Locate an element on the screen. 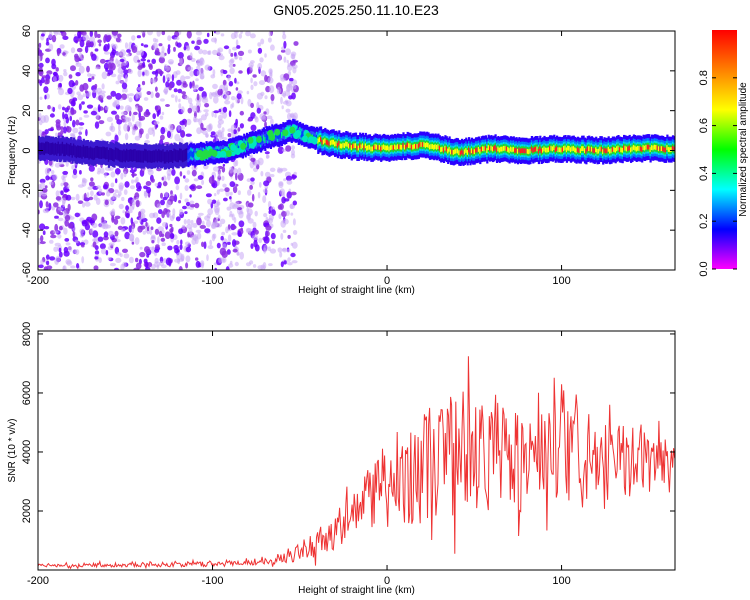 The image size is (750, 600). colorbar-tick-label: 0.2 is located at coordinates (704, 221).